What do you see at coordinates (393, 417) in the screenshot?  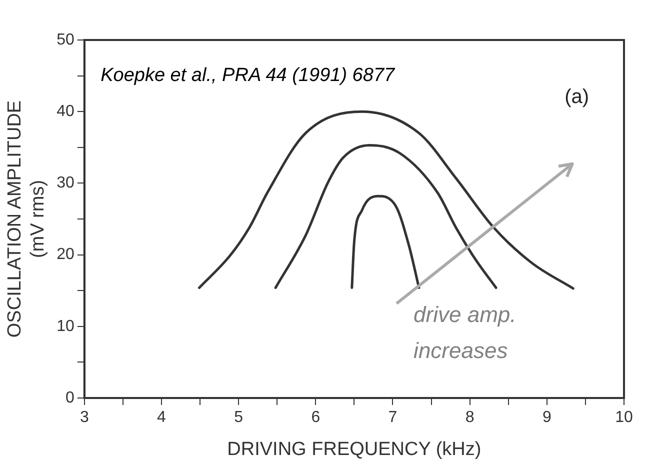 I see `x-tick-label: 7` at bounding box center [393, 417].